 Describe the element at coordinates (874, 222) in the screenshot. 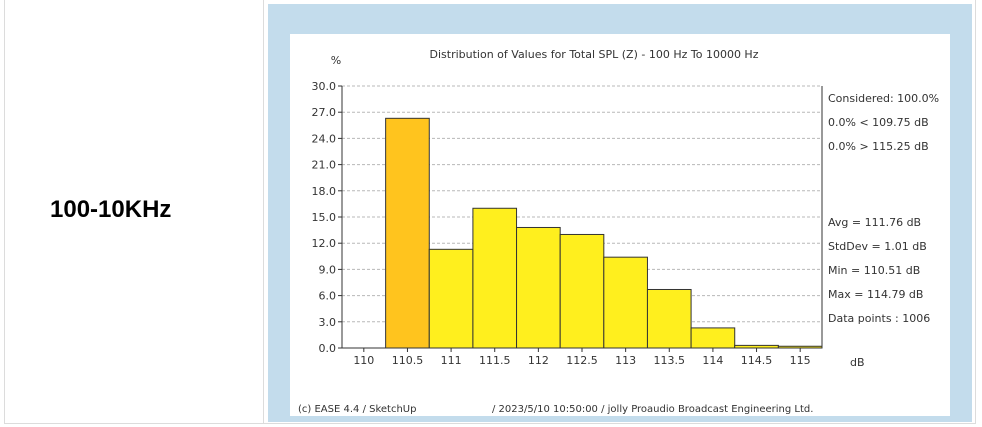

I see `stats-line: Avg = 111.76 dB` at that location.